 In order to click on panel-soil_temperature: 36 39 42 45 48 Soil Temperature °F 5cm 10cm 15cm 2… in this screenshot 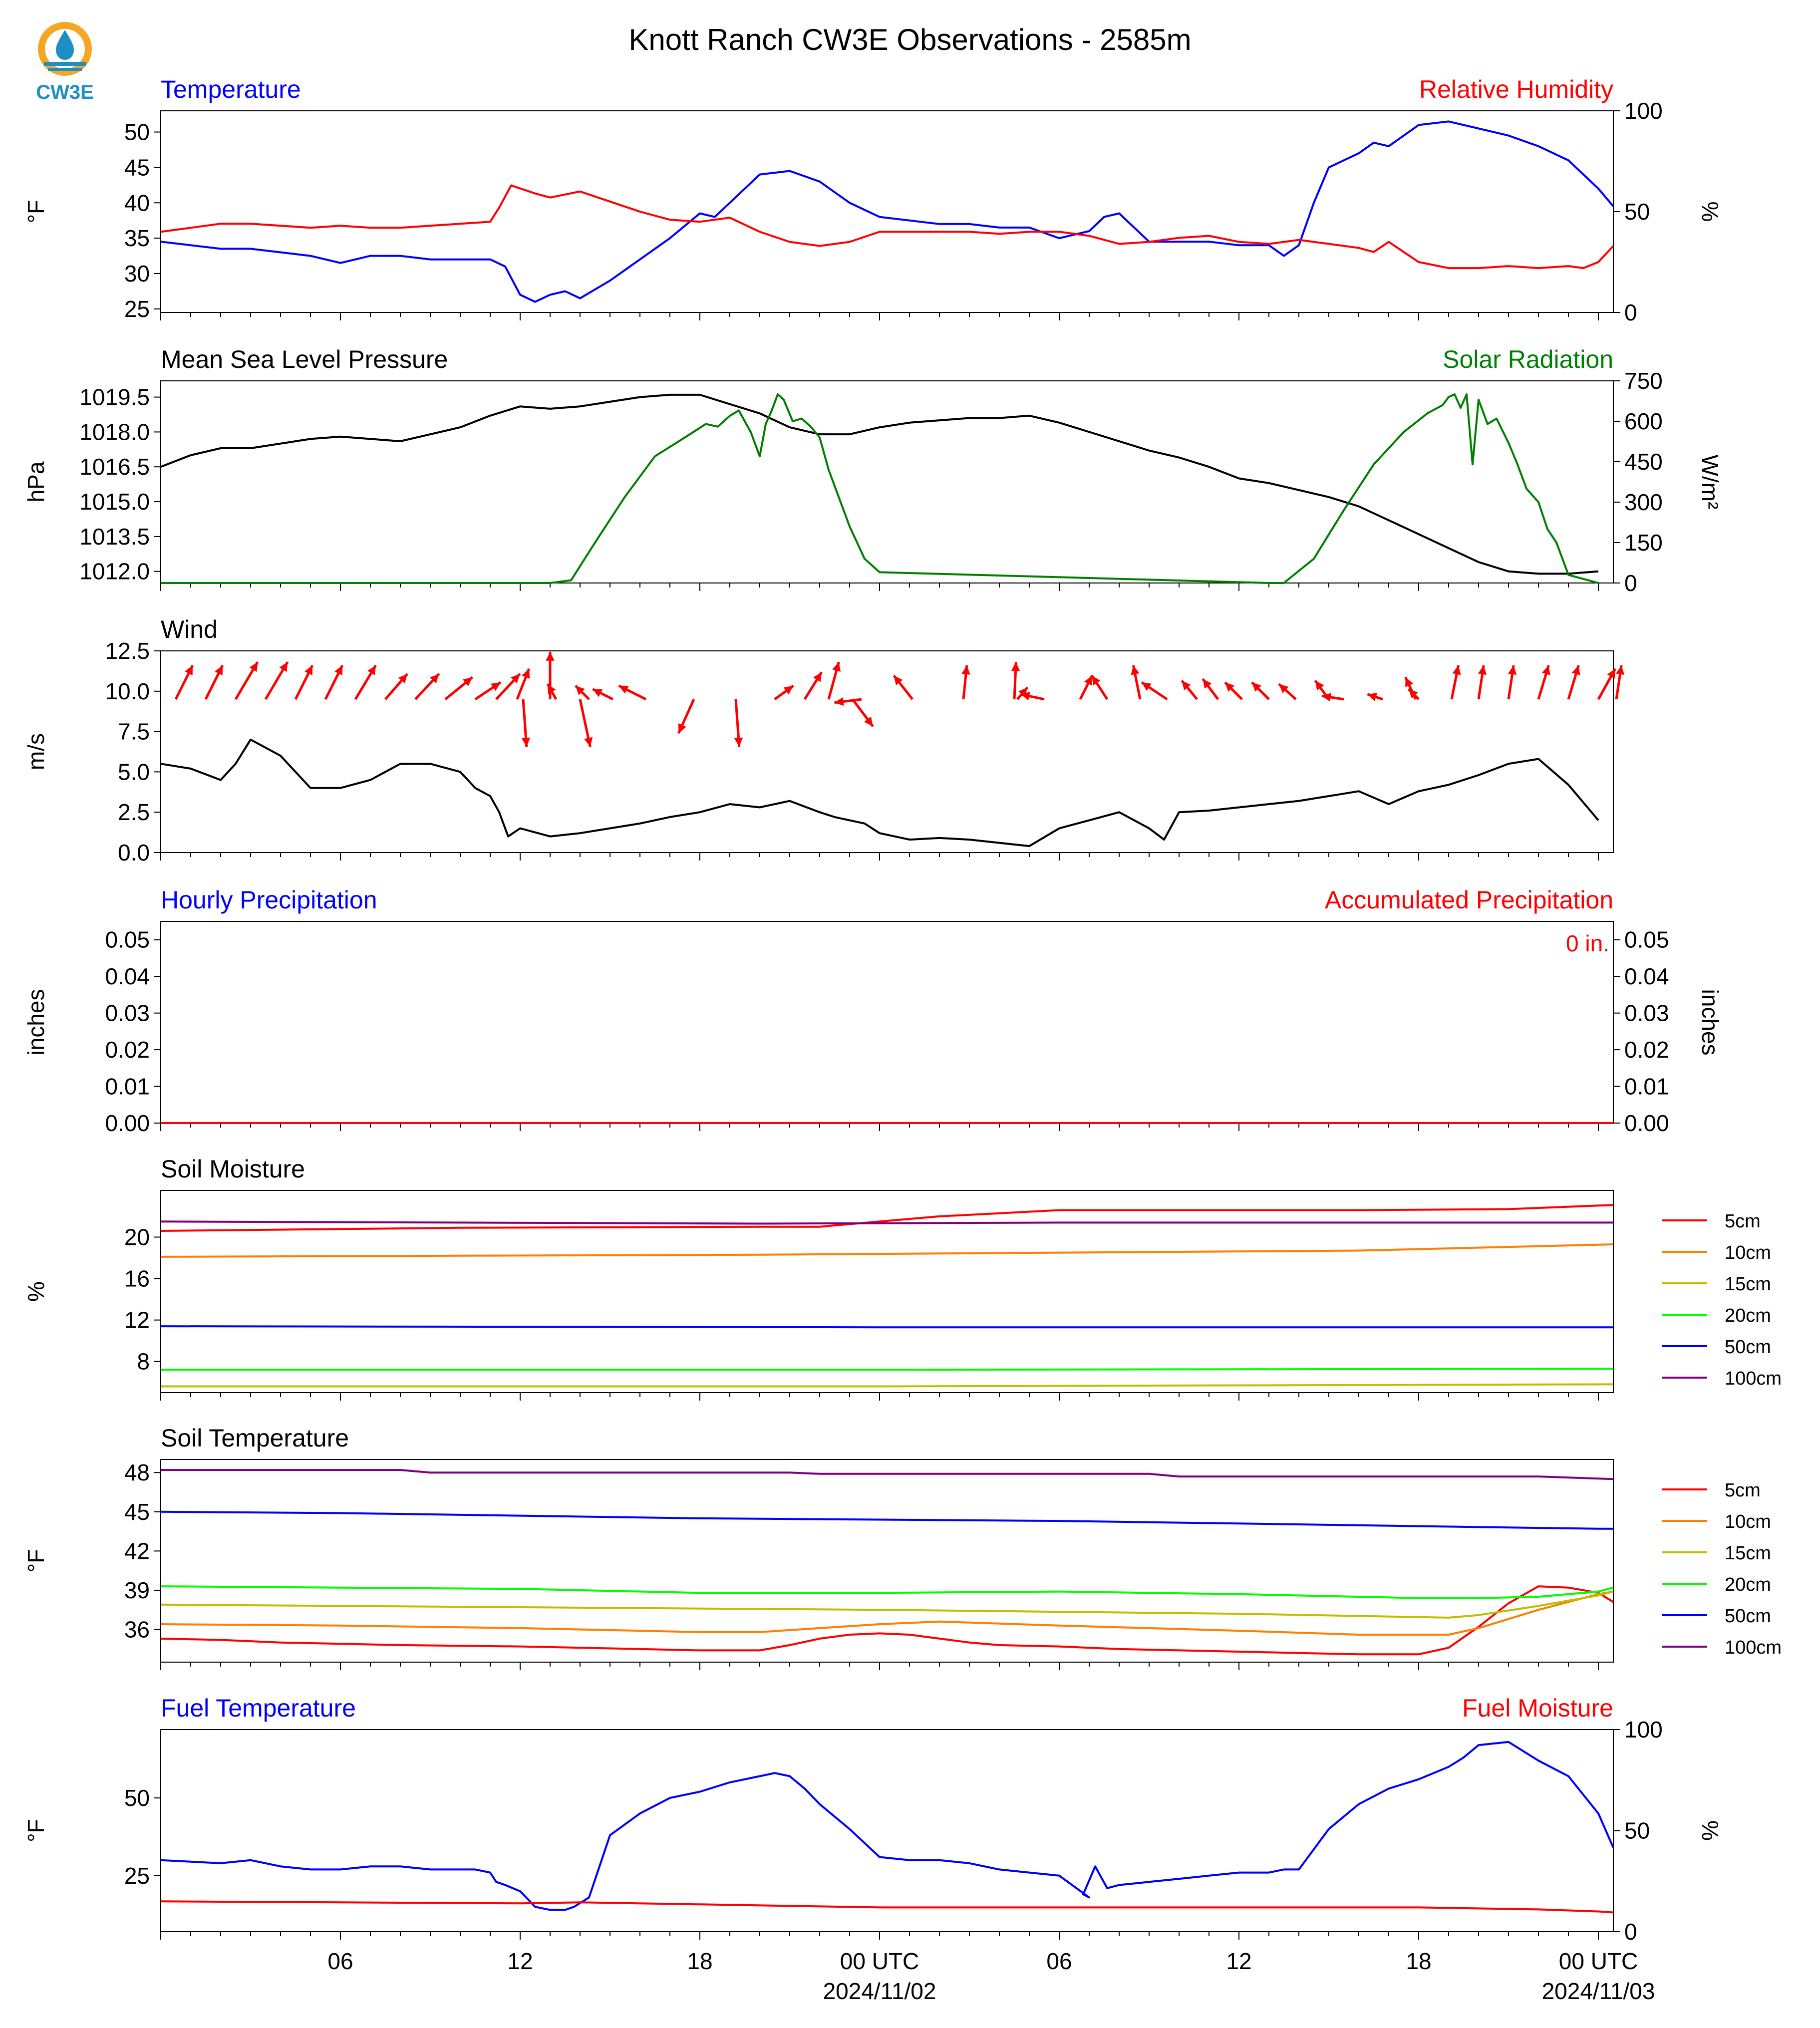, I will do `click(902, 1547)`.